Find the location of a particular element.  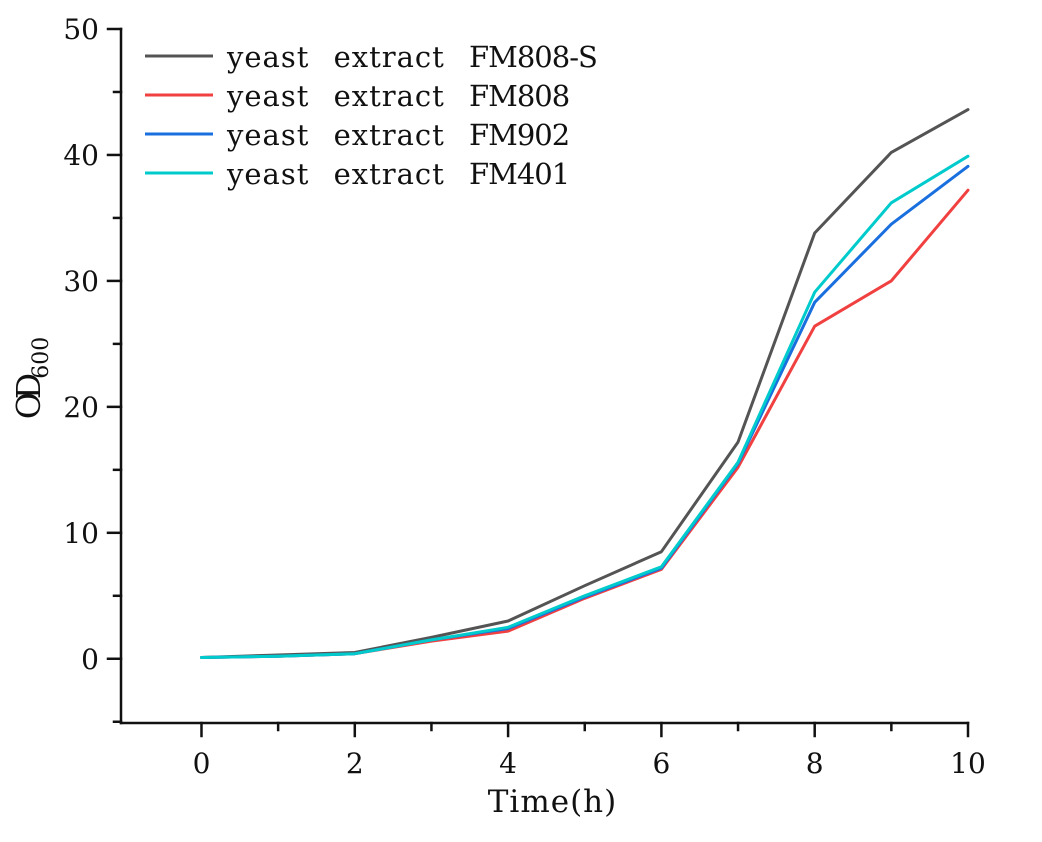

y-tick-label: 0 is located at coordinates (90, 659).